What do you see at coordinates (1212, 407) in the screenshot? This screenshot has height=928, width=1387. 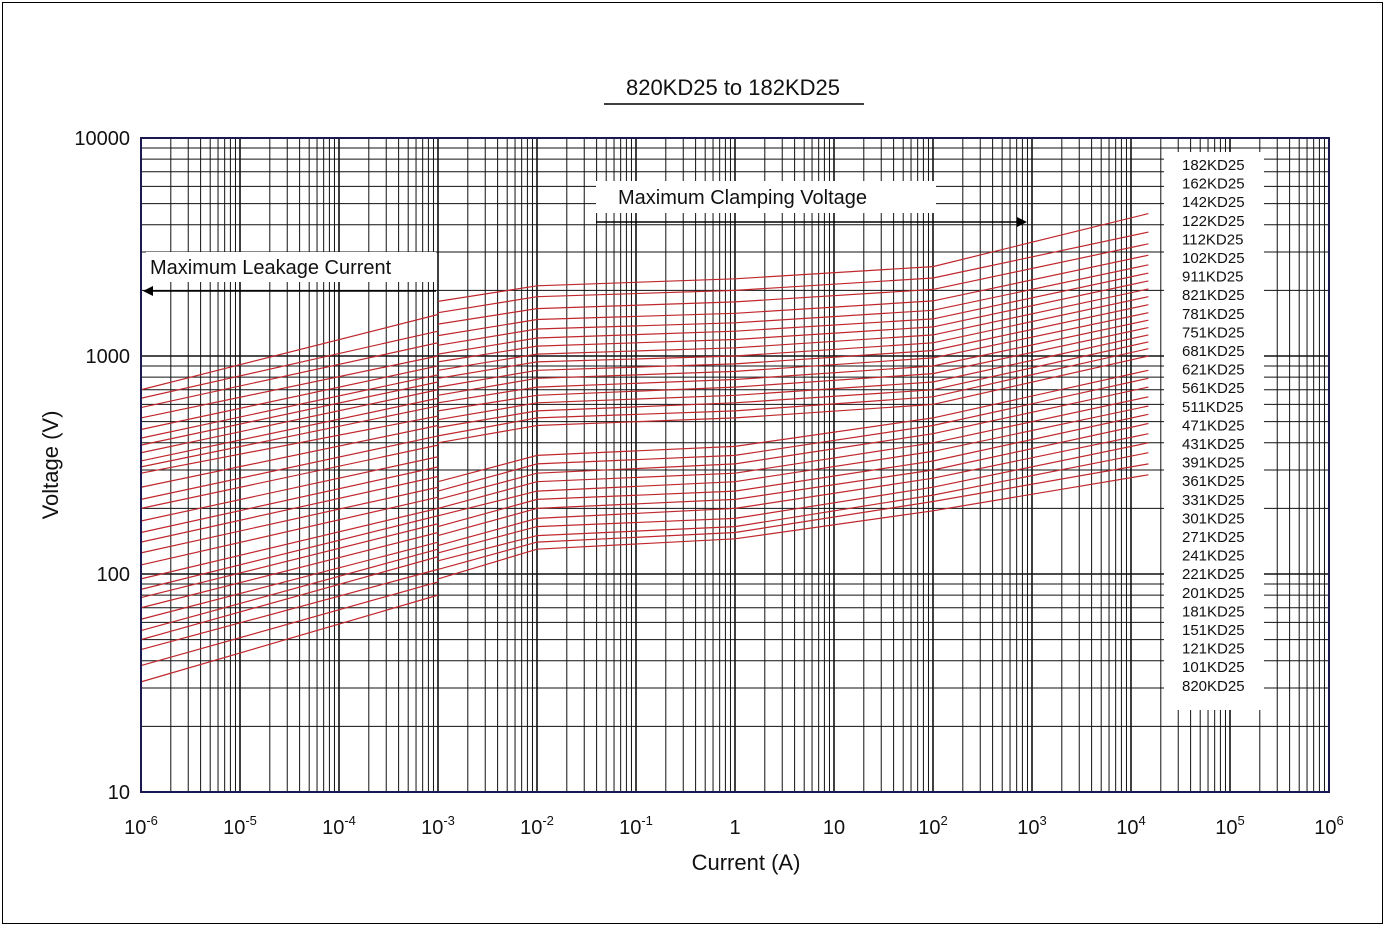 I see `legend-item: 511KD25` at bounding box center [1212, 407].